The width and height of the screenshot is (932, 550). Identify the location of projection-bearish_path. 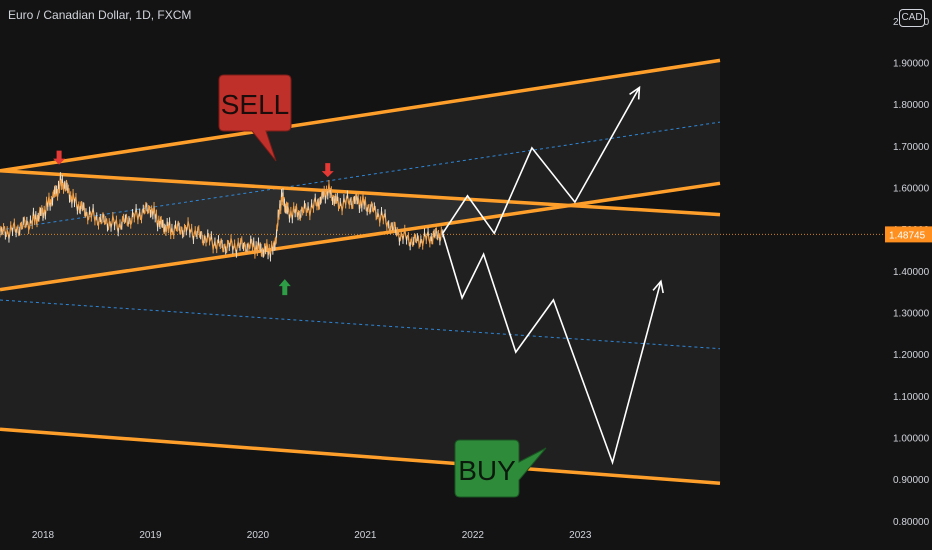
(551, 349).